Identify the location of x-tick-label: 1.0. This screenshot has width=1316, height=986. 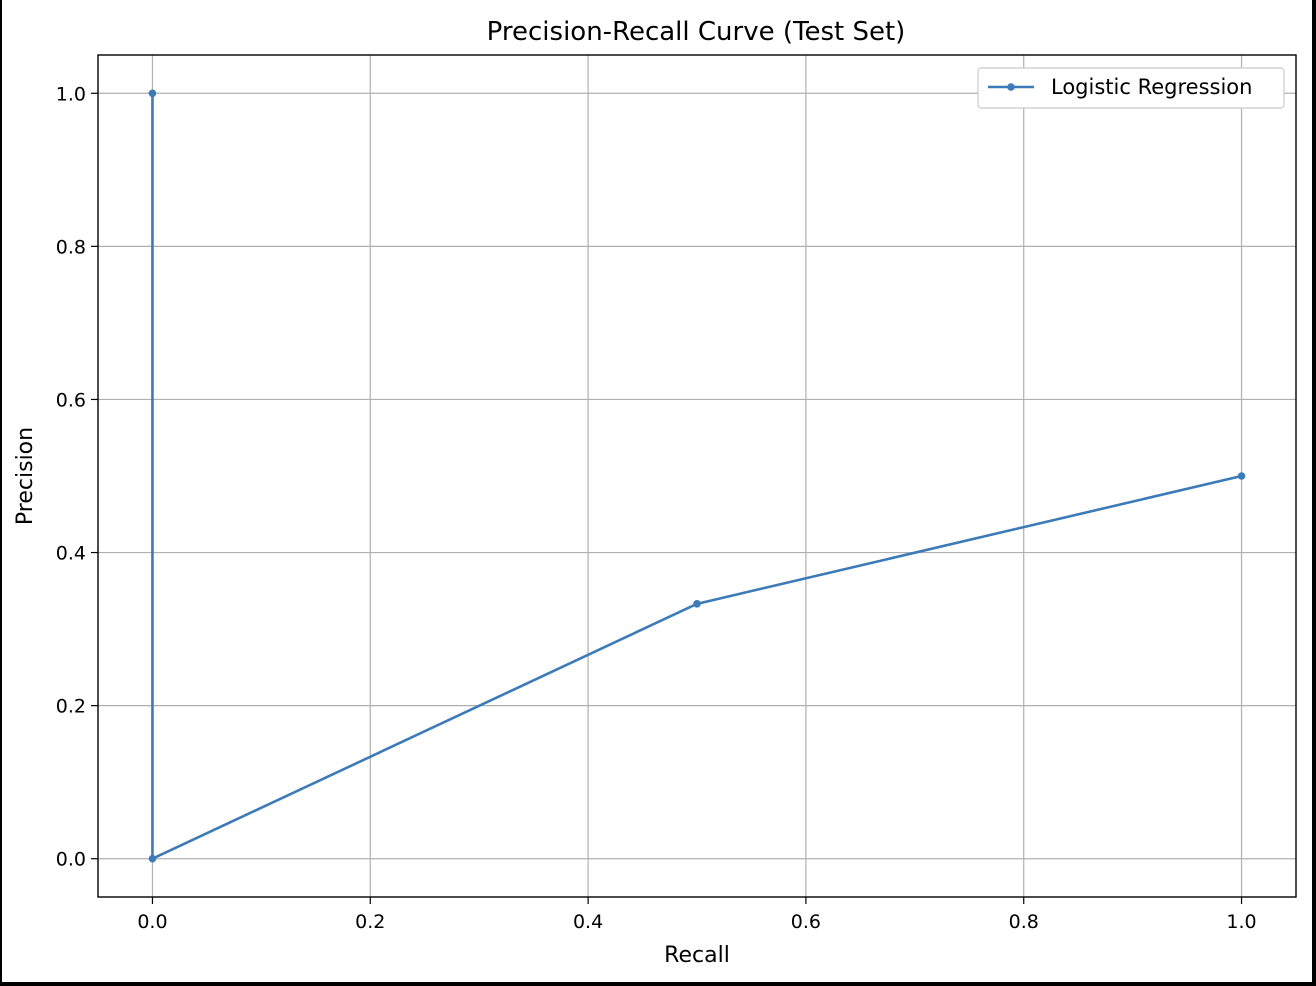
(1241, 922).